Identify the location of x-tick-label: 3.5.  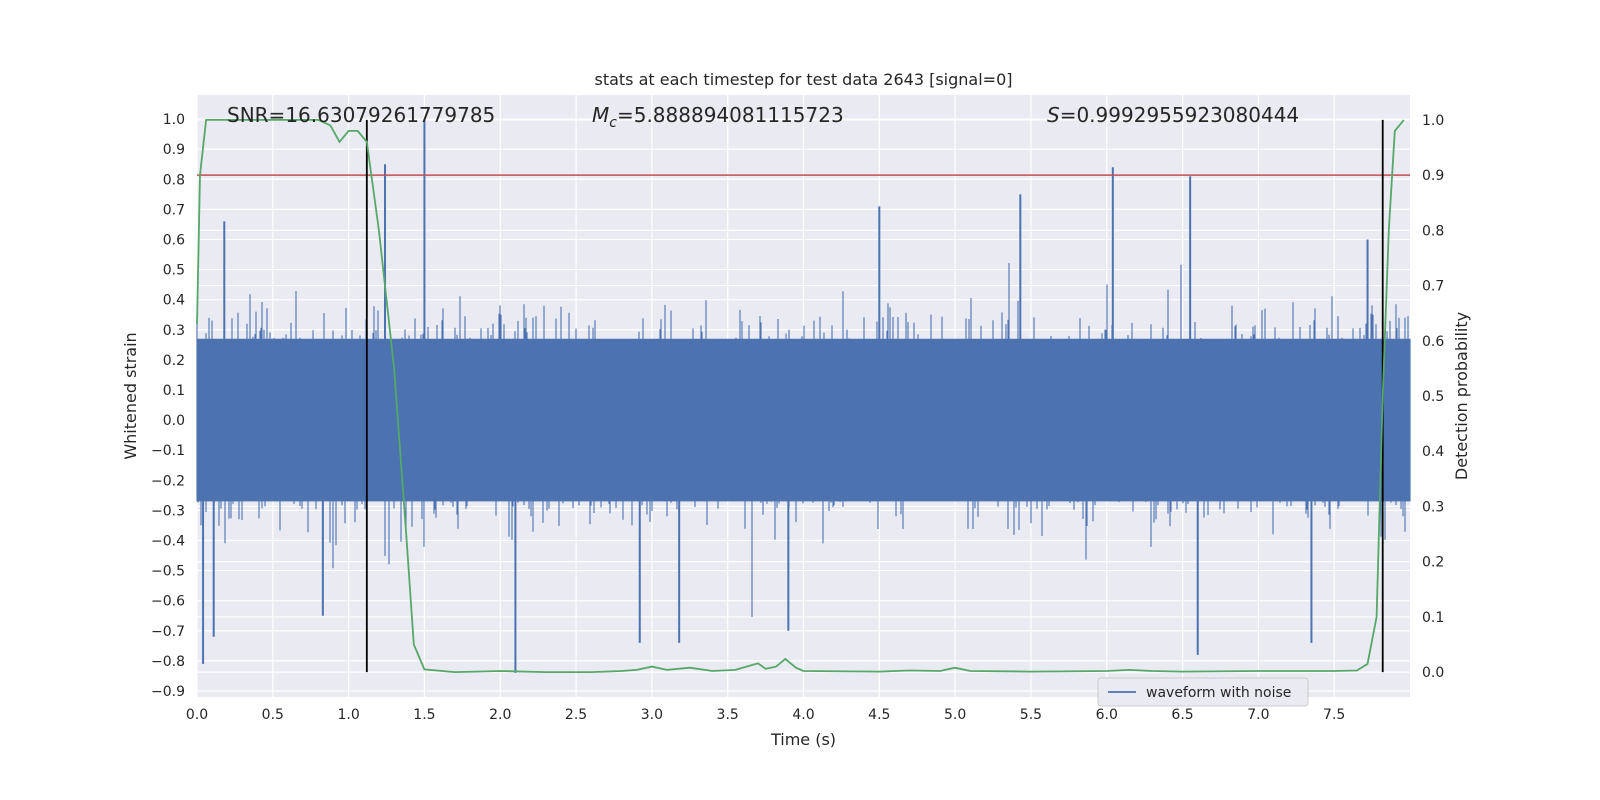
(728, 715).